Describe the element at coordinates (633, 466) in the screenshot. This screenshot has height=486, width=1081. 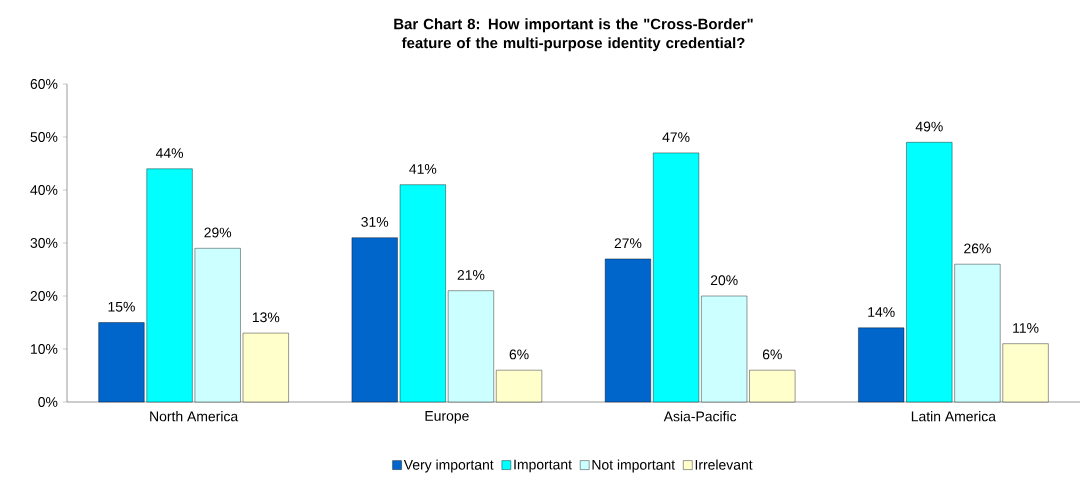
I see `legend-label: Not important` at that location.